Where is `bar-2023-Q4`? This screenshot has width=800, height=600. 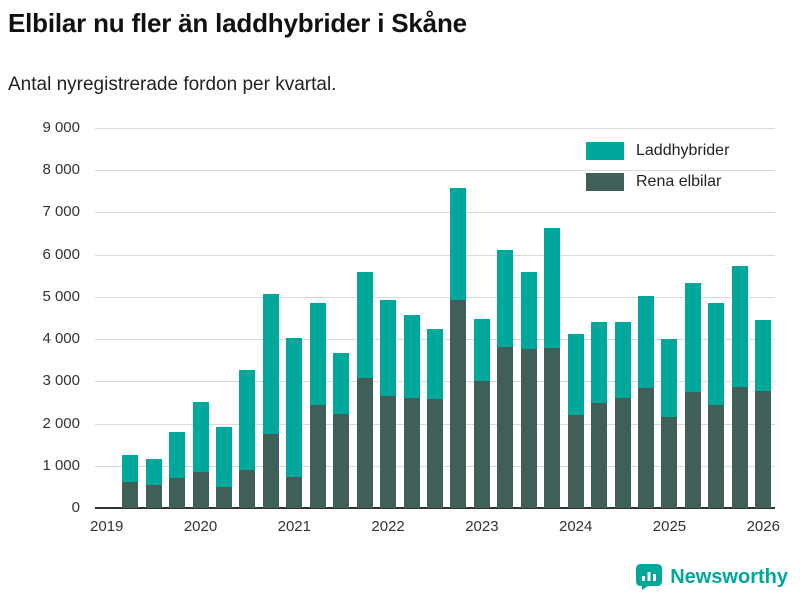 bar-2023-Q4 is located at coordinates (552, 368).